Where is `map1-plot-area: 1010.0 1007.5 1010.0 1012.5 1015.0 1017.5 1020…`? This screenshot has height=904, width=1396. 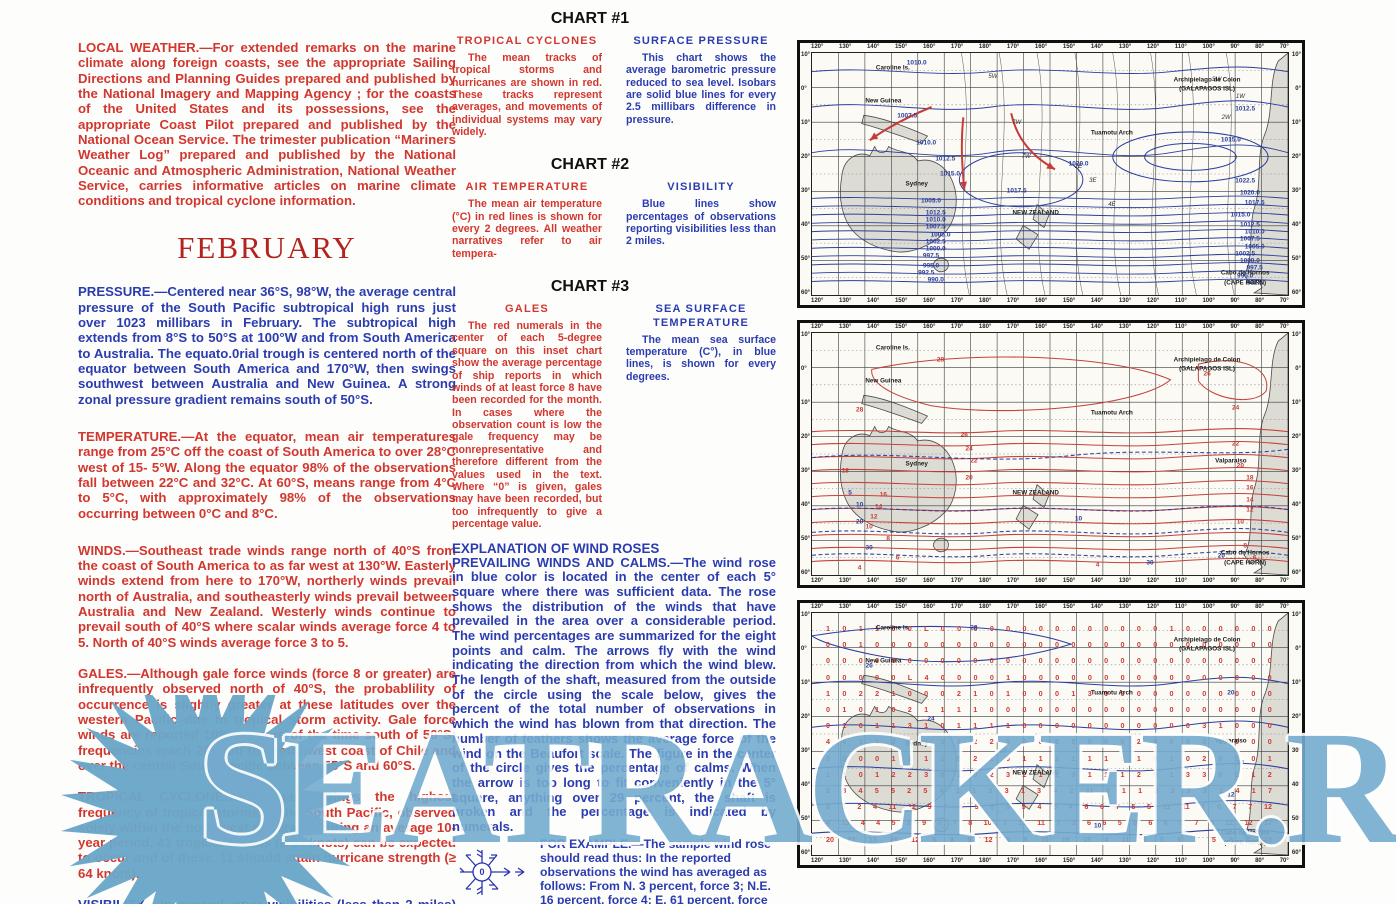 map1-plot-area: 1010.0 1007.5 1010.0 1012.5 1015.0 1017.5 1020… is located at coordinates (1050, 174).